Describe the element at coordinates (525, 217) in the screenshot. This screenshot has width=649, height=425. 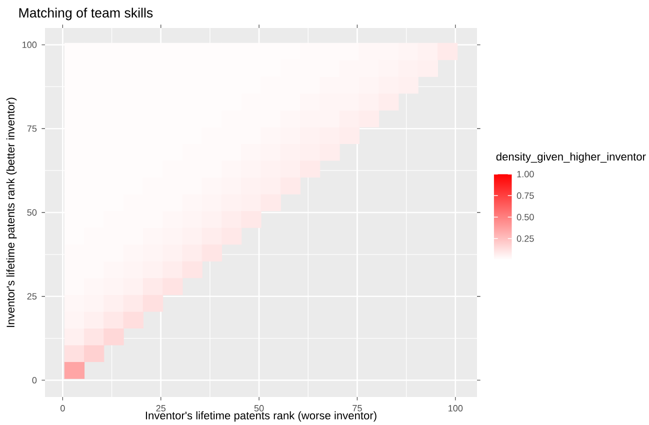
I see `color-bar-label: 0.50` at that location.